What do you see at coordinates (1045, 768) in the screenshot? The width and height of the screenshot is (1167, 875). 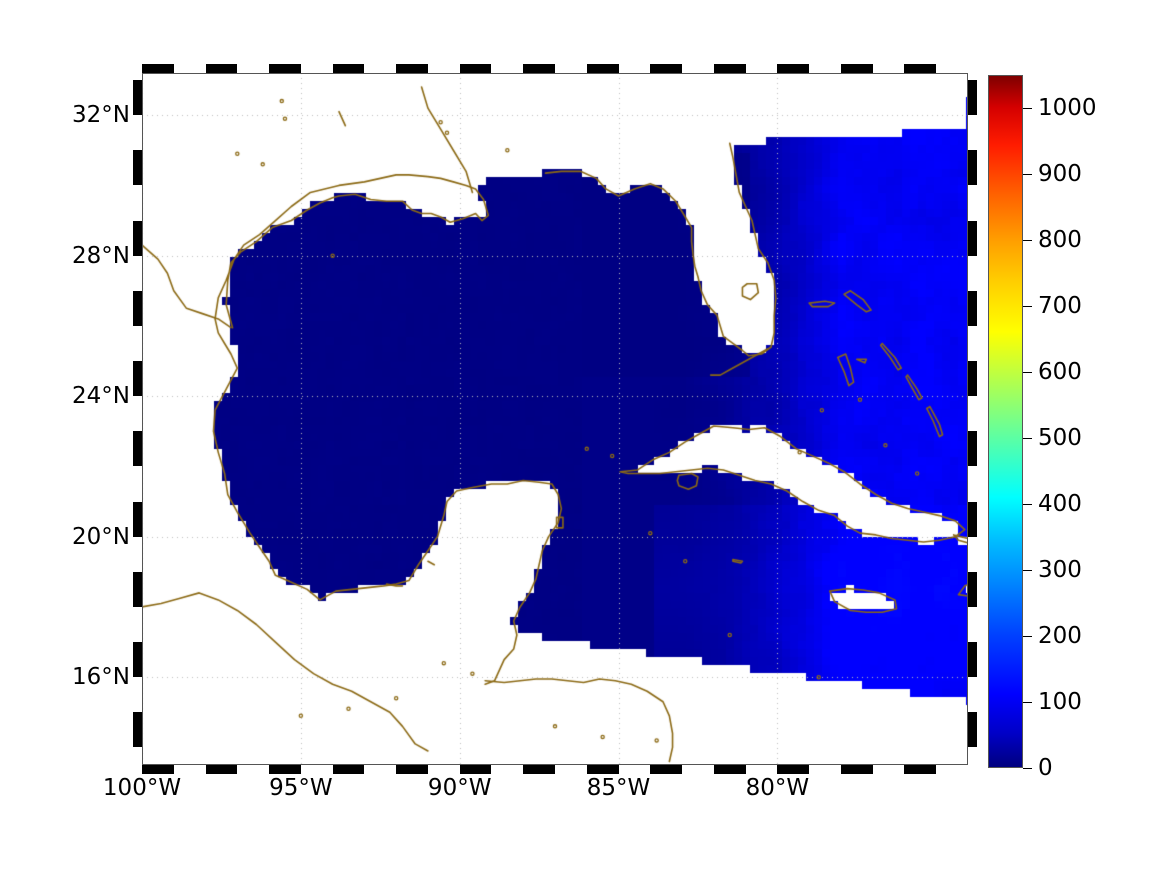 I see `colorbar-tick-label-0: 0` at bounding box center [1045, 768].